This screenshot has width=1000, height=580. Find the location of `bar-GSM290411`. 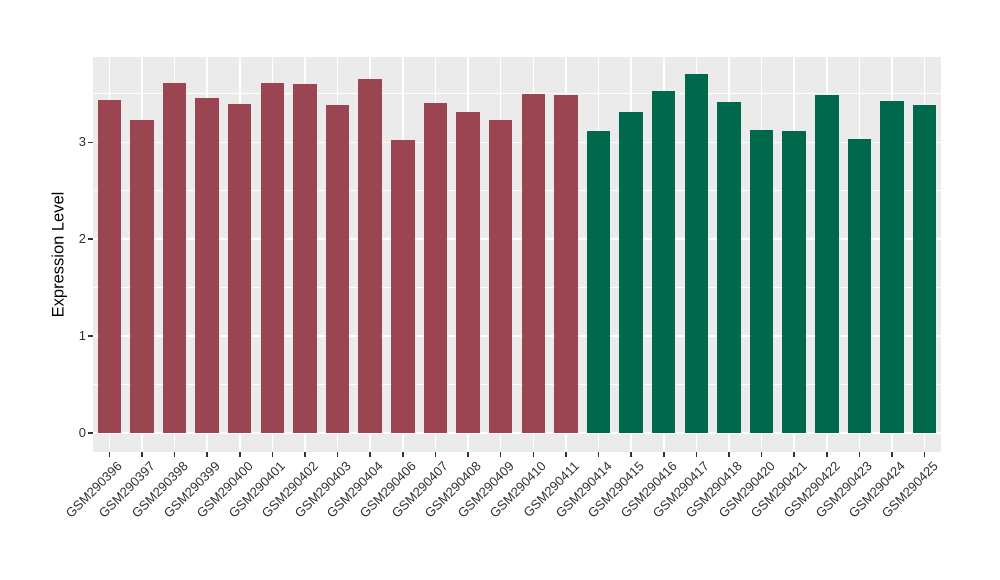

bar-GSM290411 is located at coordinates (566, 264).